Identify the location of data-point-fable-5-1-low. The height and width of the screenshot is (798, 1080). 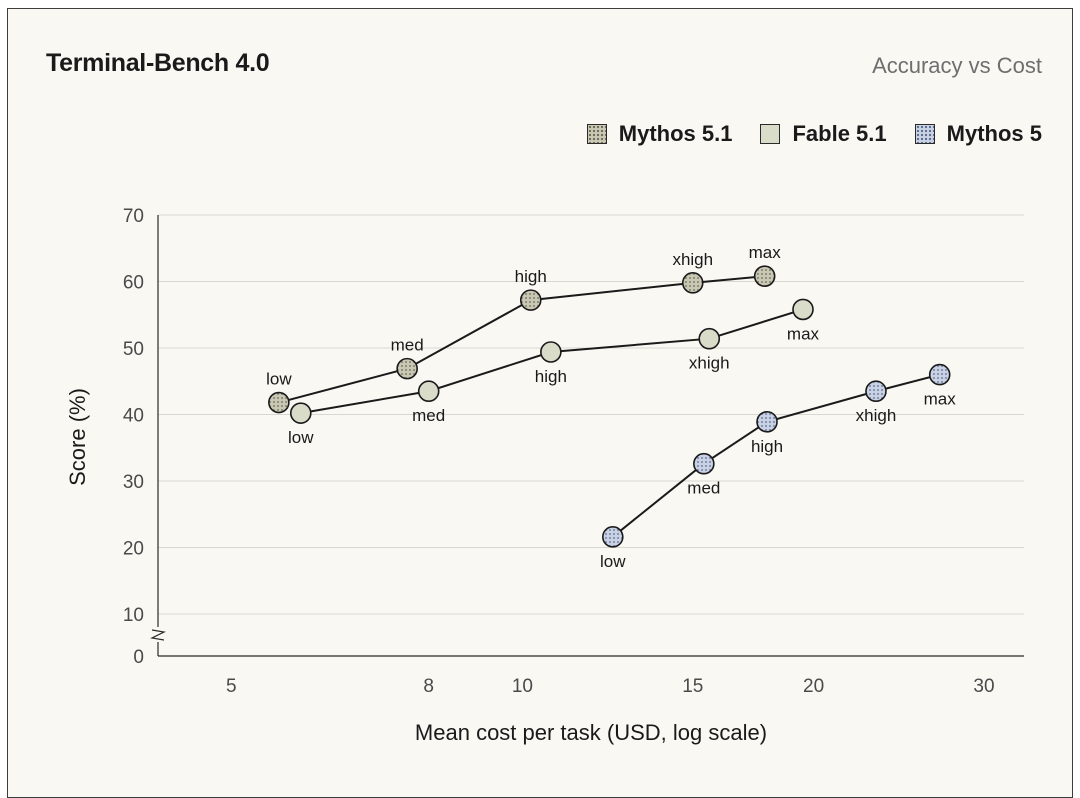
(300, 413).